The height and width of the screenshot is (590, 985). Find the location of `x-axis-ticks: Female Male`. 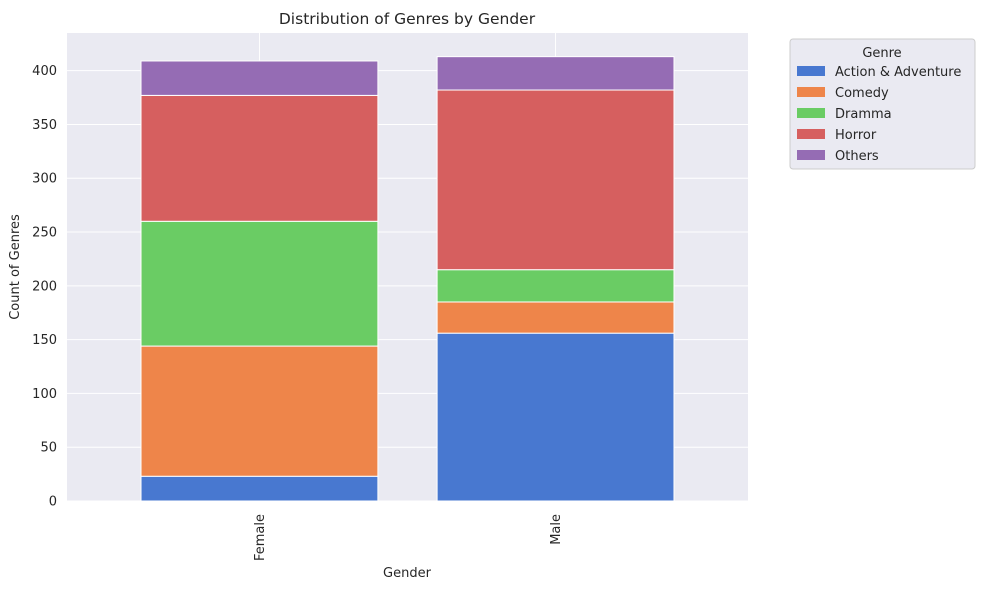

x-axis-ticks: Female Male is located at coordinates (408, 537).